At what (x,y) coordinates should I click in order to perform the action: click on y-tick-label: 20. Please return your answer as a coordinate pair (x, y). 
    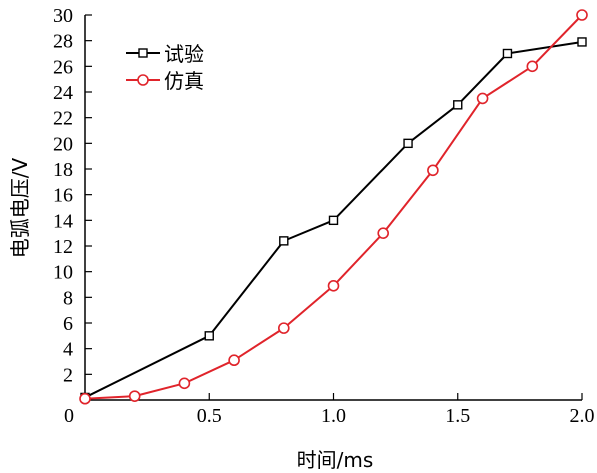
    Looking at the image, I should click on (63, 144).